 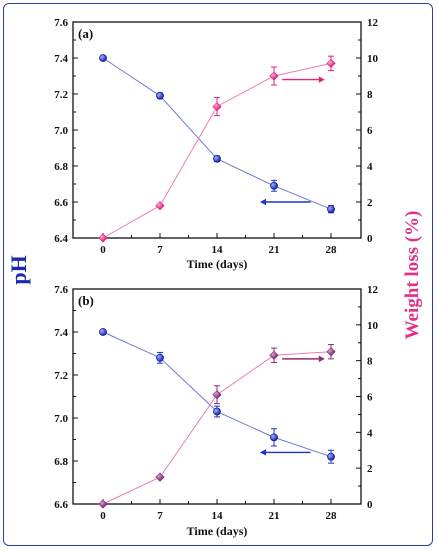 What do you see at coordinates (85, 33) in the screenshot?
I see `panel-label: (a)` at bounding box center [85, 33].